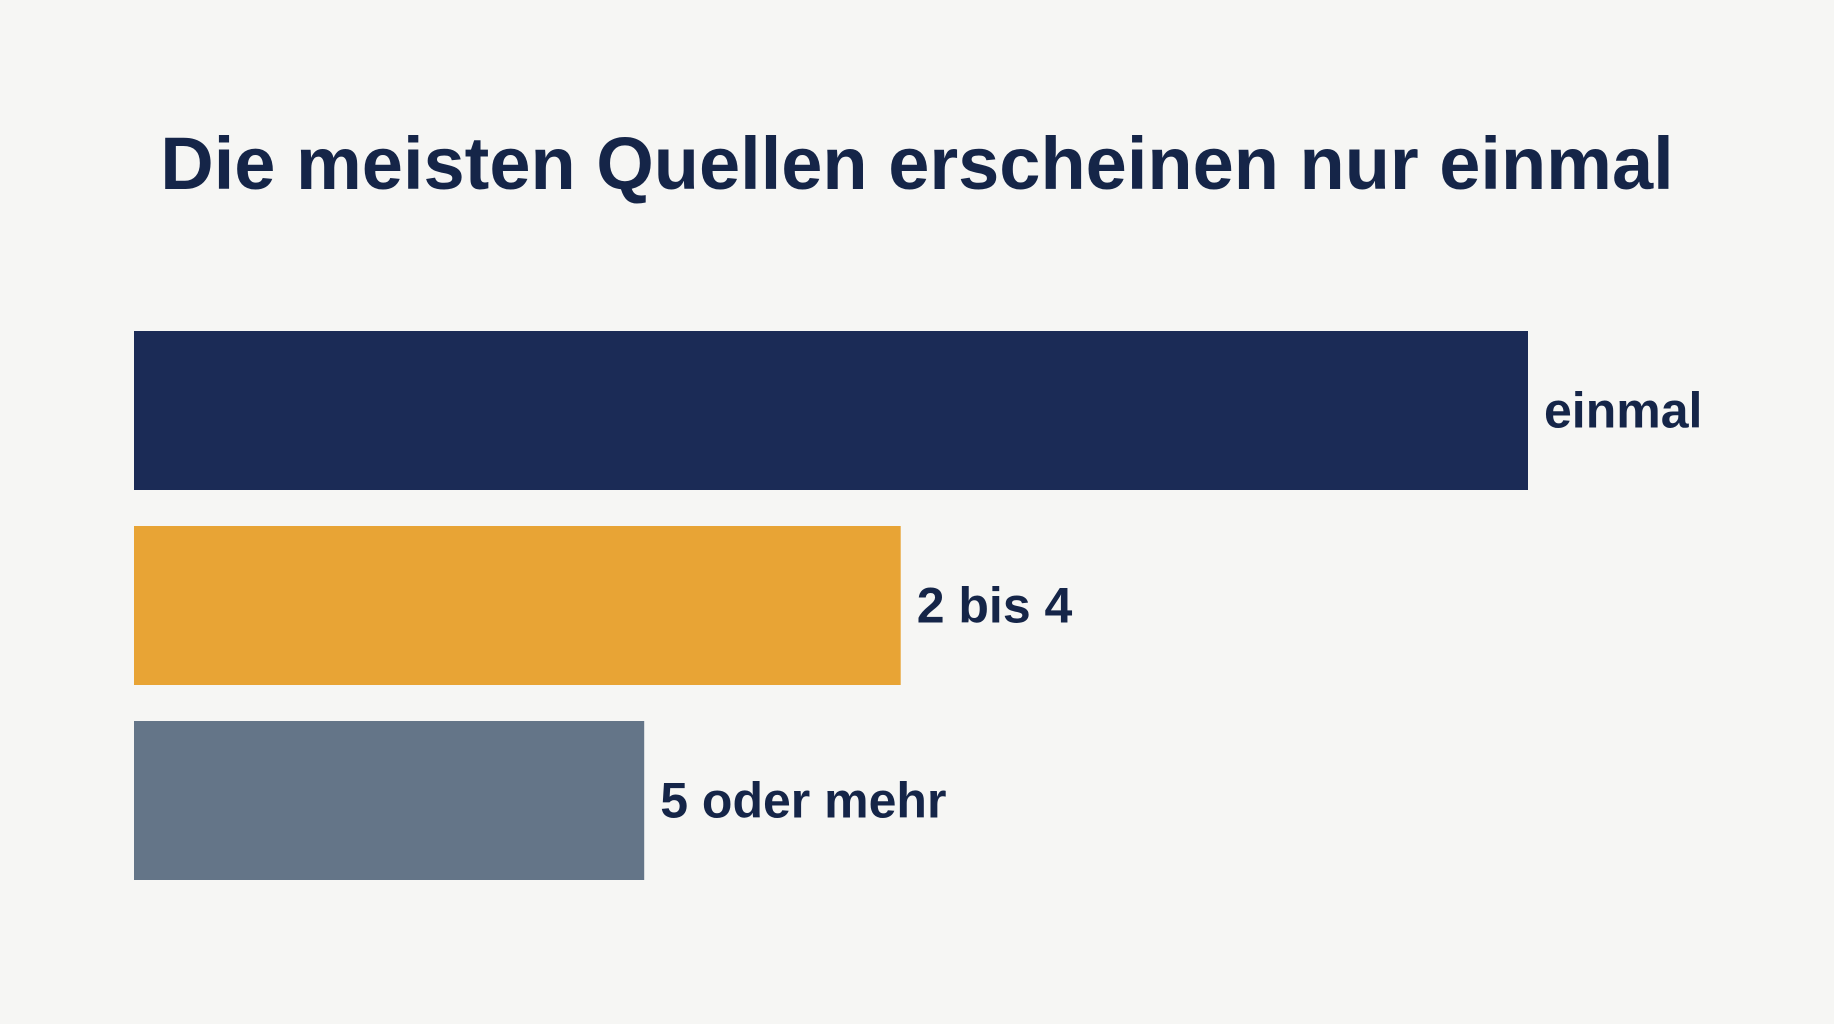  I want to click on bar-label-3: 5 oder mehr, so click(803, 801).